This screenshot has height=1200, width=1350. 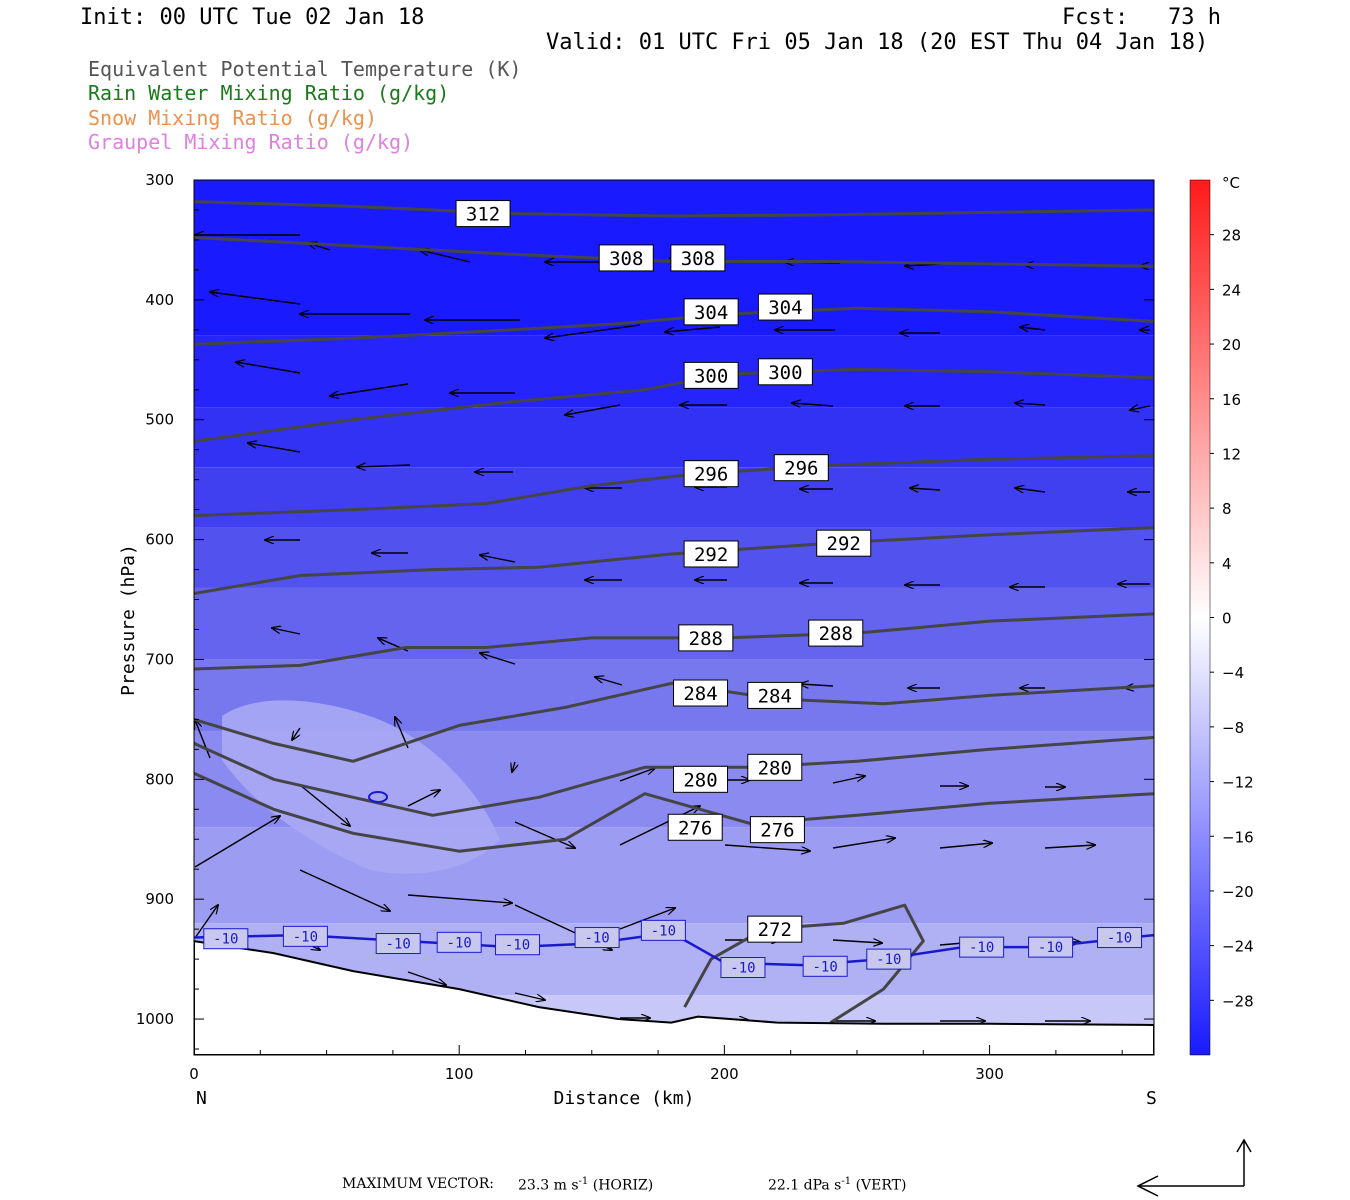 I want to click on colorbar-label: 28, so click(x=1231, y=236).